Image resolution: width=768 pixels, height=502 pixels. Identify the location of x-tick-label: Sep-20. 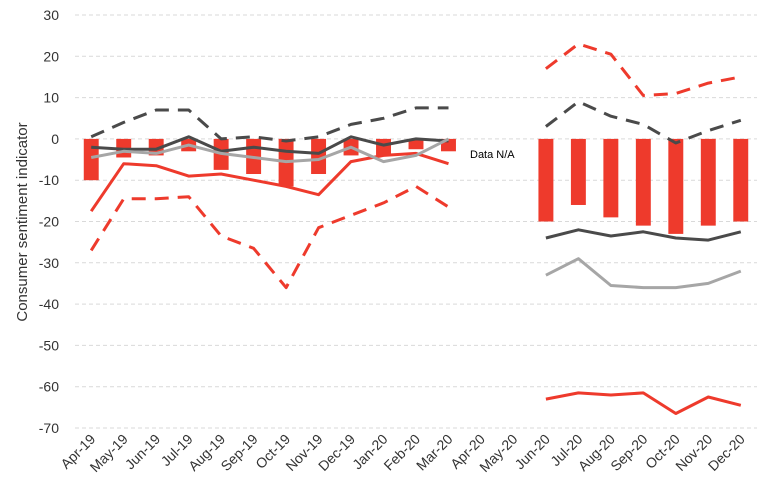
(628, 452).